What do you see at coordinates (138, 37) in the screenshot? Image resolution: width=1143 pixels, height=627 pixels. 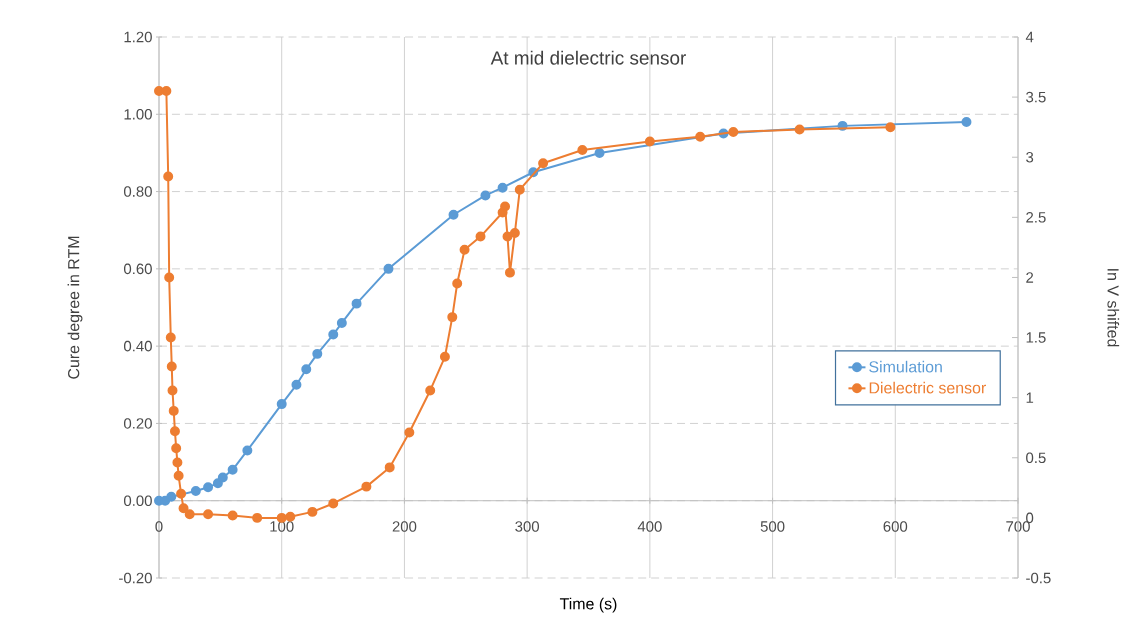 I see `y-tick-label: 1.20` at bounding box center [138, 37].